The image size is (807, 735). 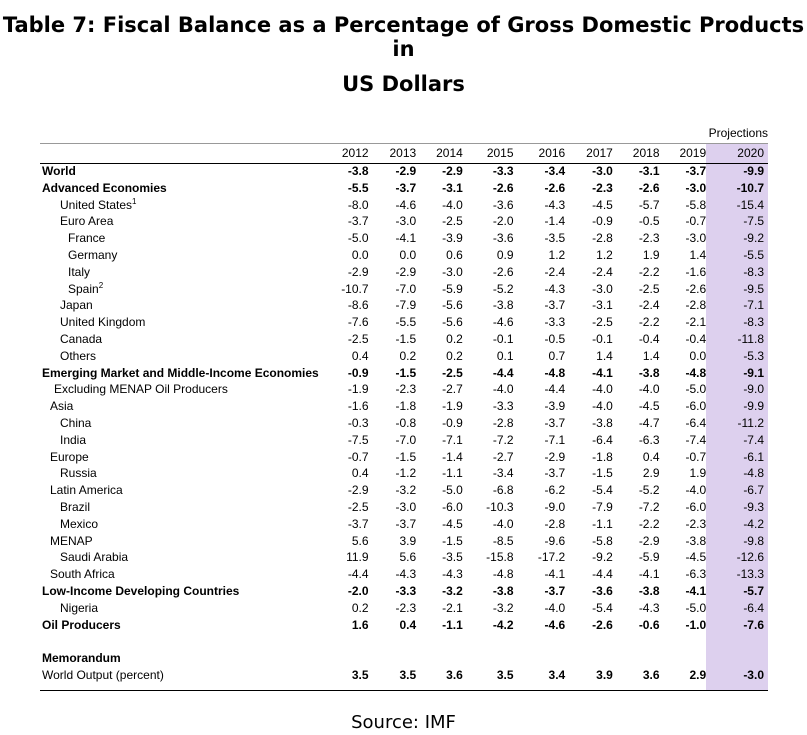 I want to click on value-cell-2019: -2.8, so click(x=696, y=305).